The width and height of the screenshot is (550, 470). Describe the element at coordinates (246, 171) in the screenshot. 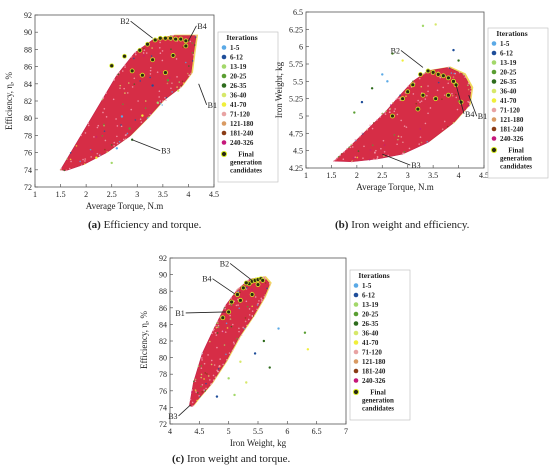

I see `legend-final-label: candidates` at that location.